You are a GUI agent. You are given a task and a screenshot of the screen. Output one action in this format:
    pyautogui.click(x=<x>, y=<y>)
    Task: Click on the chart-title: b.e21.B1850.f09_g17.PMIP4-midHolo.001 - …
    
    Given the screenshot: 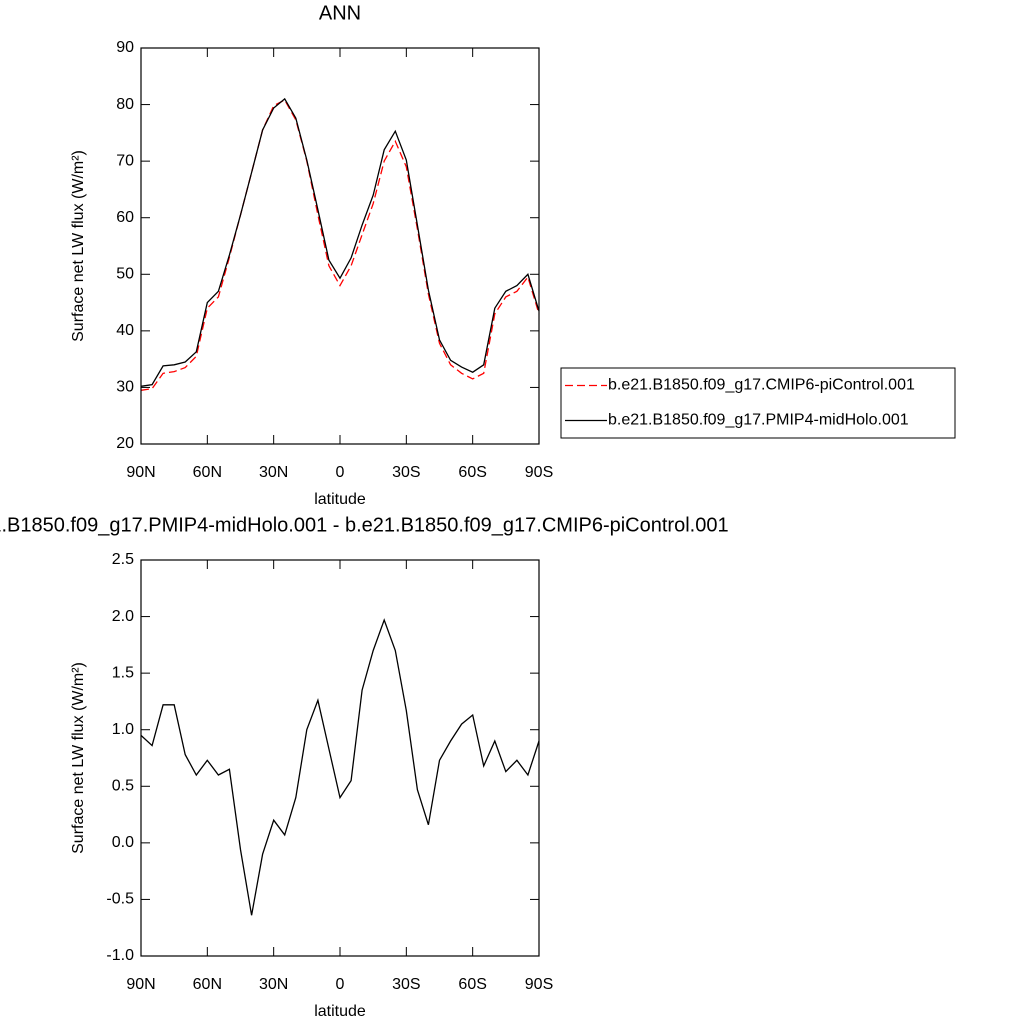 What is the action you would take?
    pyautogui.click(x=364, y=525)
    